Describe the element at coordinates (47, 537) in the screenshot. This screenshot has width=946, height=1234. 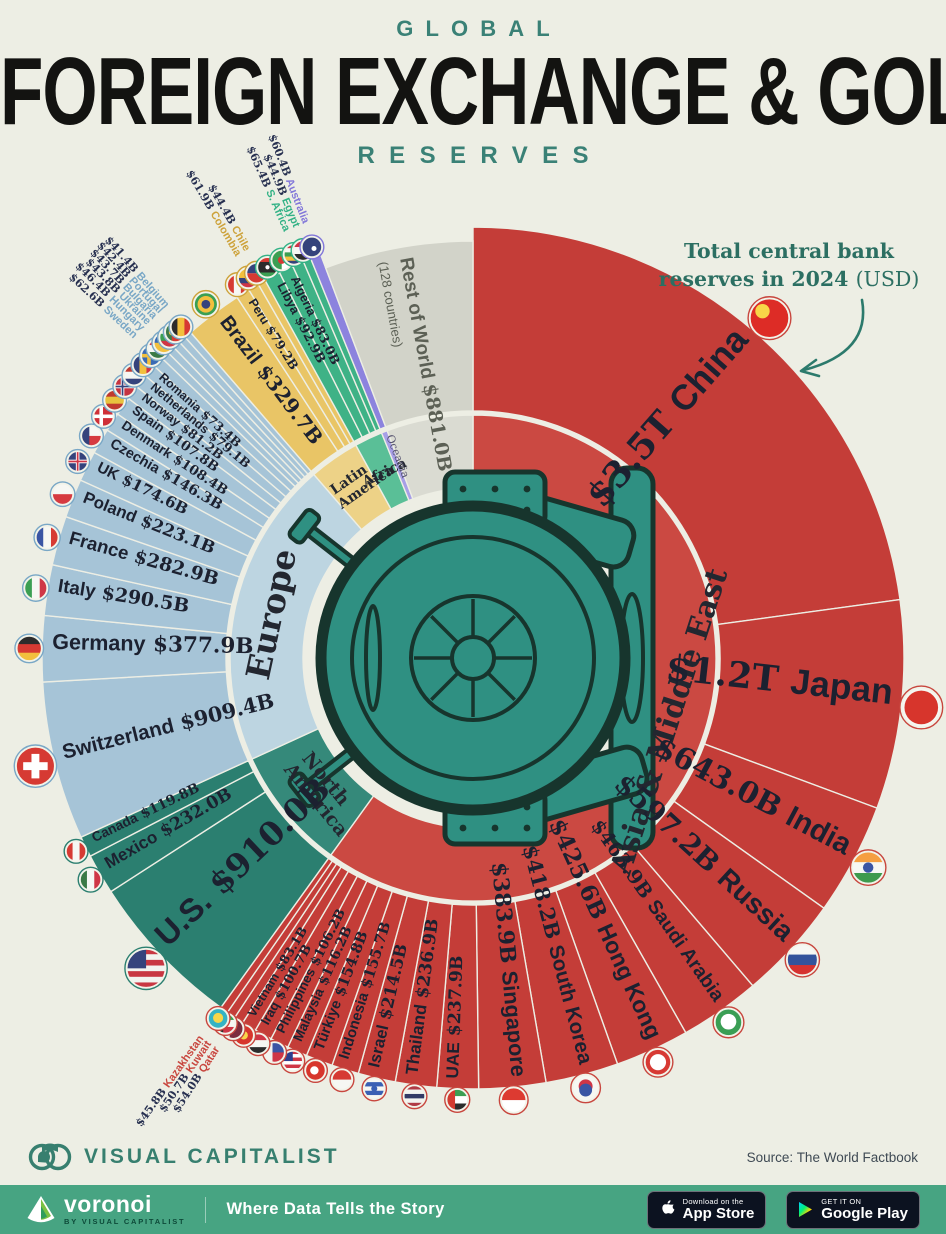
I see `france-flag-icon` at that location.